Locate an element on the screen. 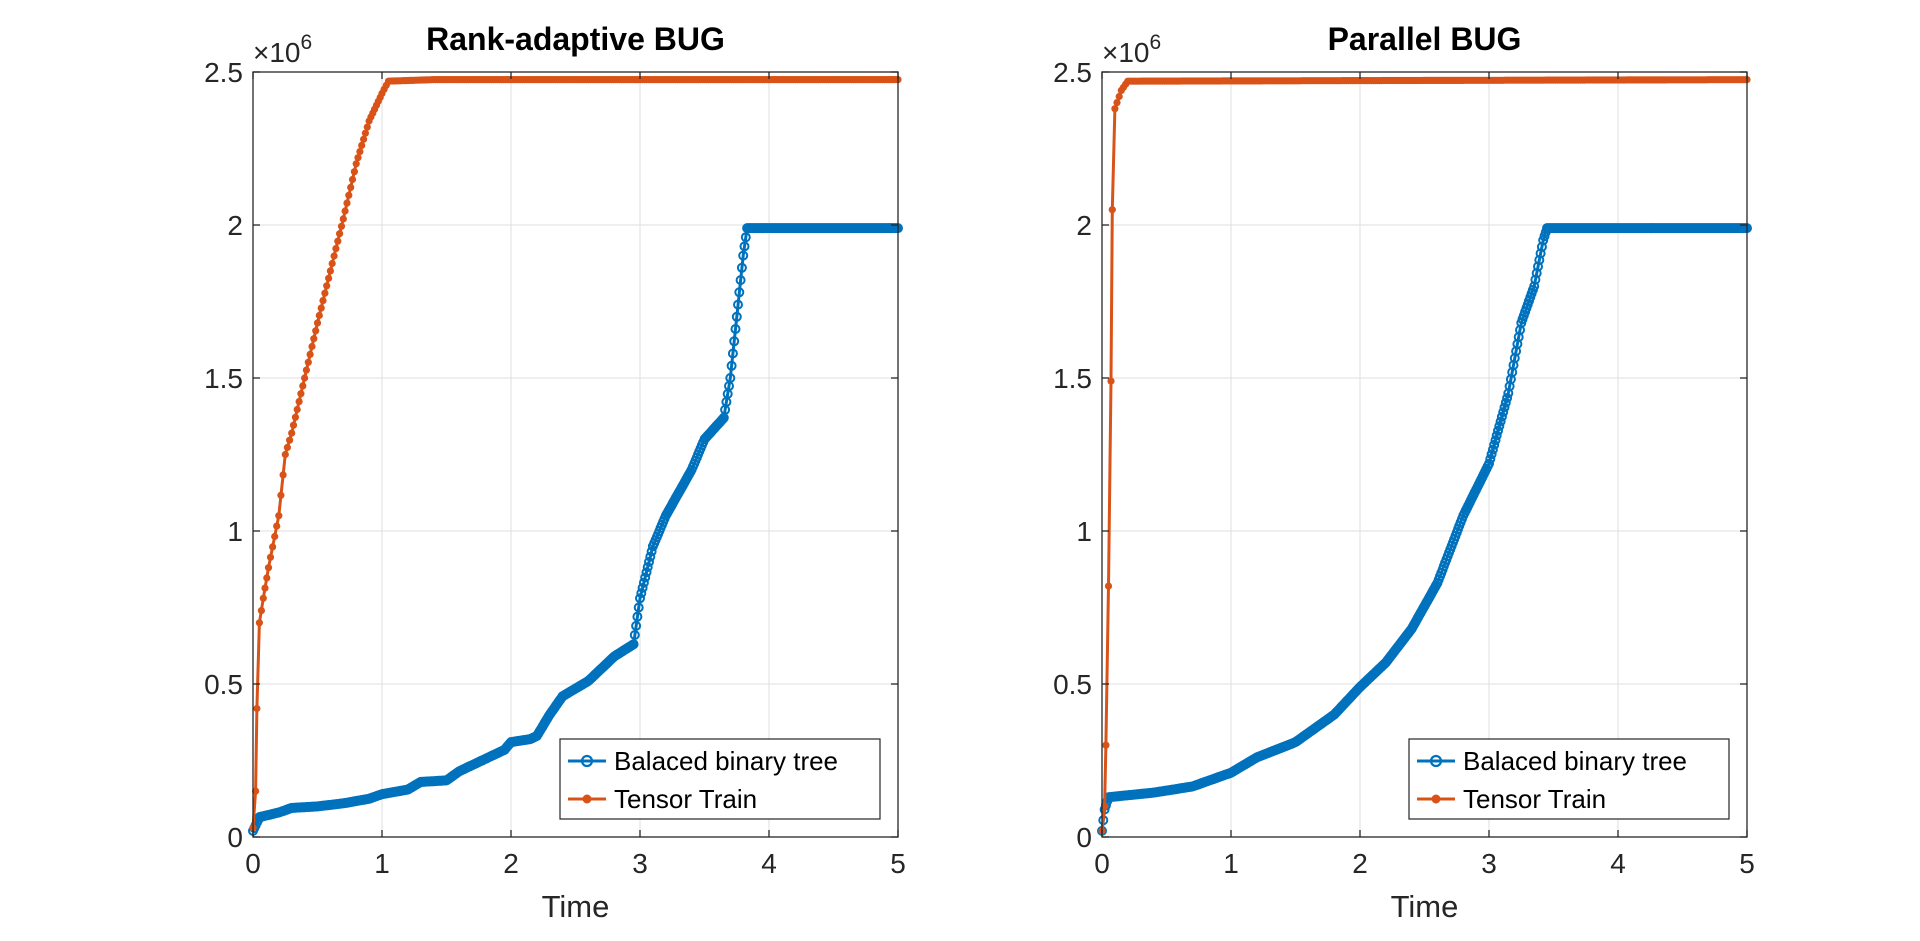  x-tick-label: 5 is located at coordinates (898, 863).